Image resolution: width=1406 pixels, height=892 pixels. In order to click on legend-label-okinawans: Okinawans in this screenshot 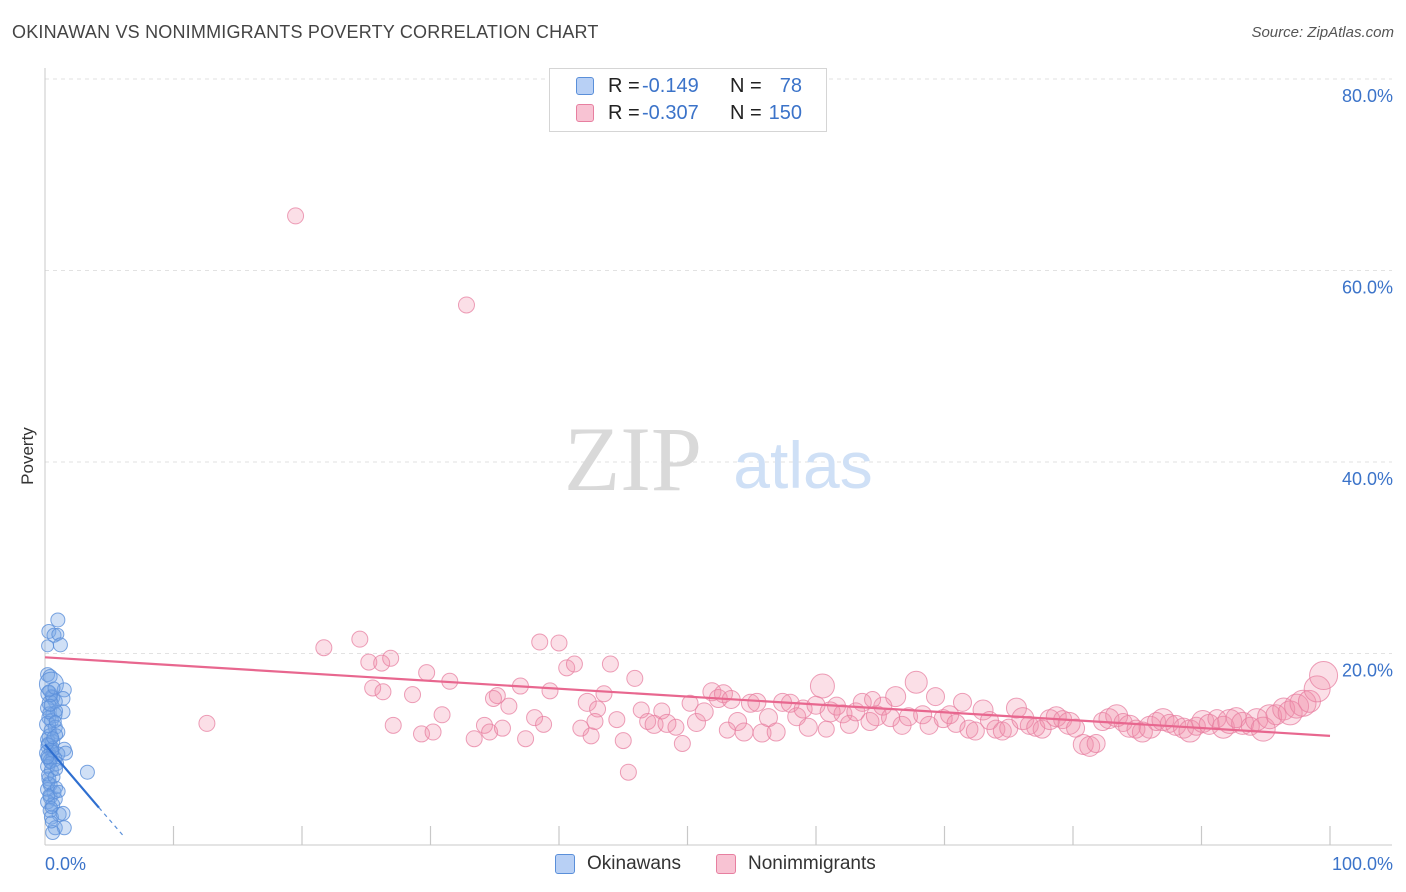, I will do `click(634, 863)`.